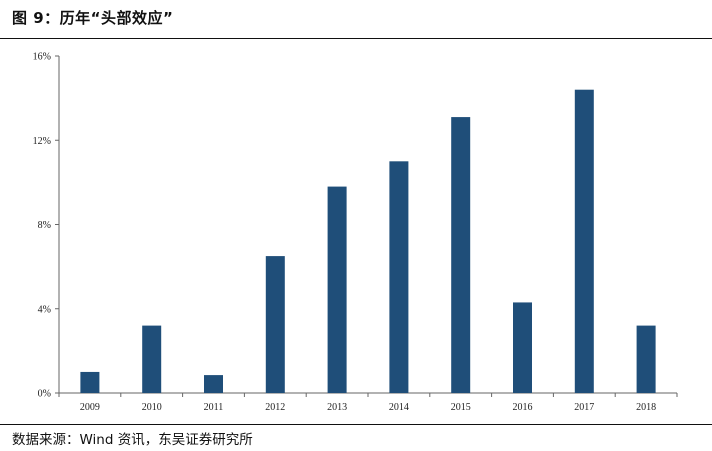 This screenshot has height=451, width=712. I want to click on bar-2015, so click(461, 255).